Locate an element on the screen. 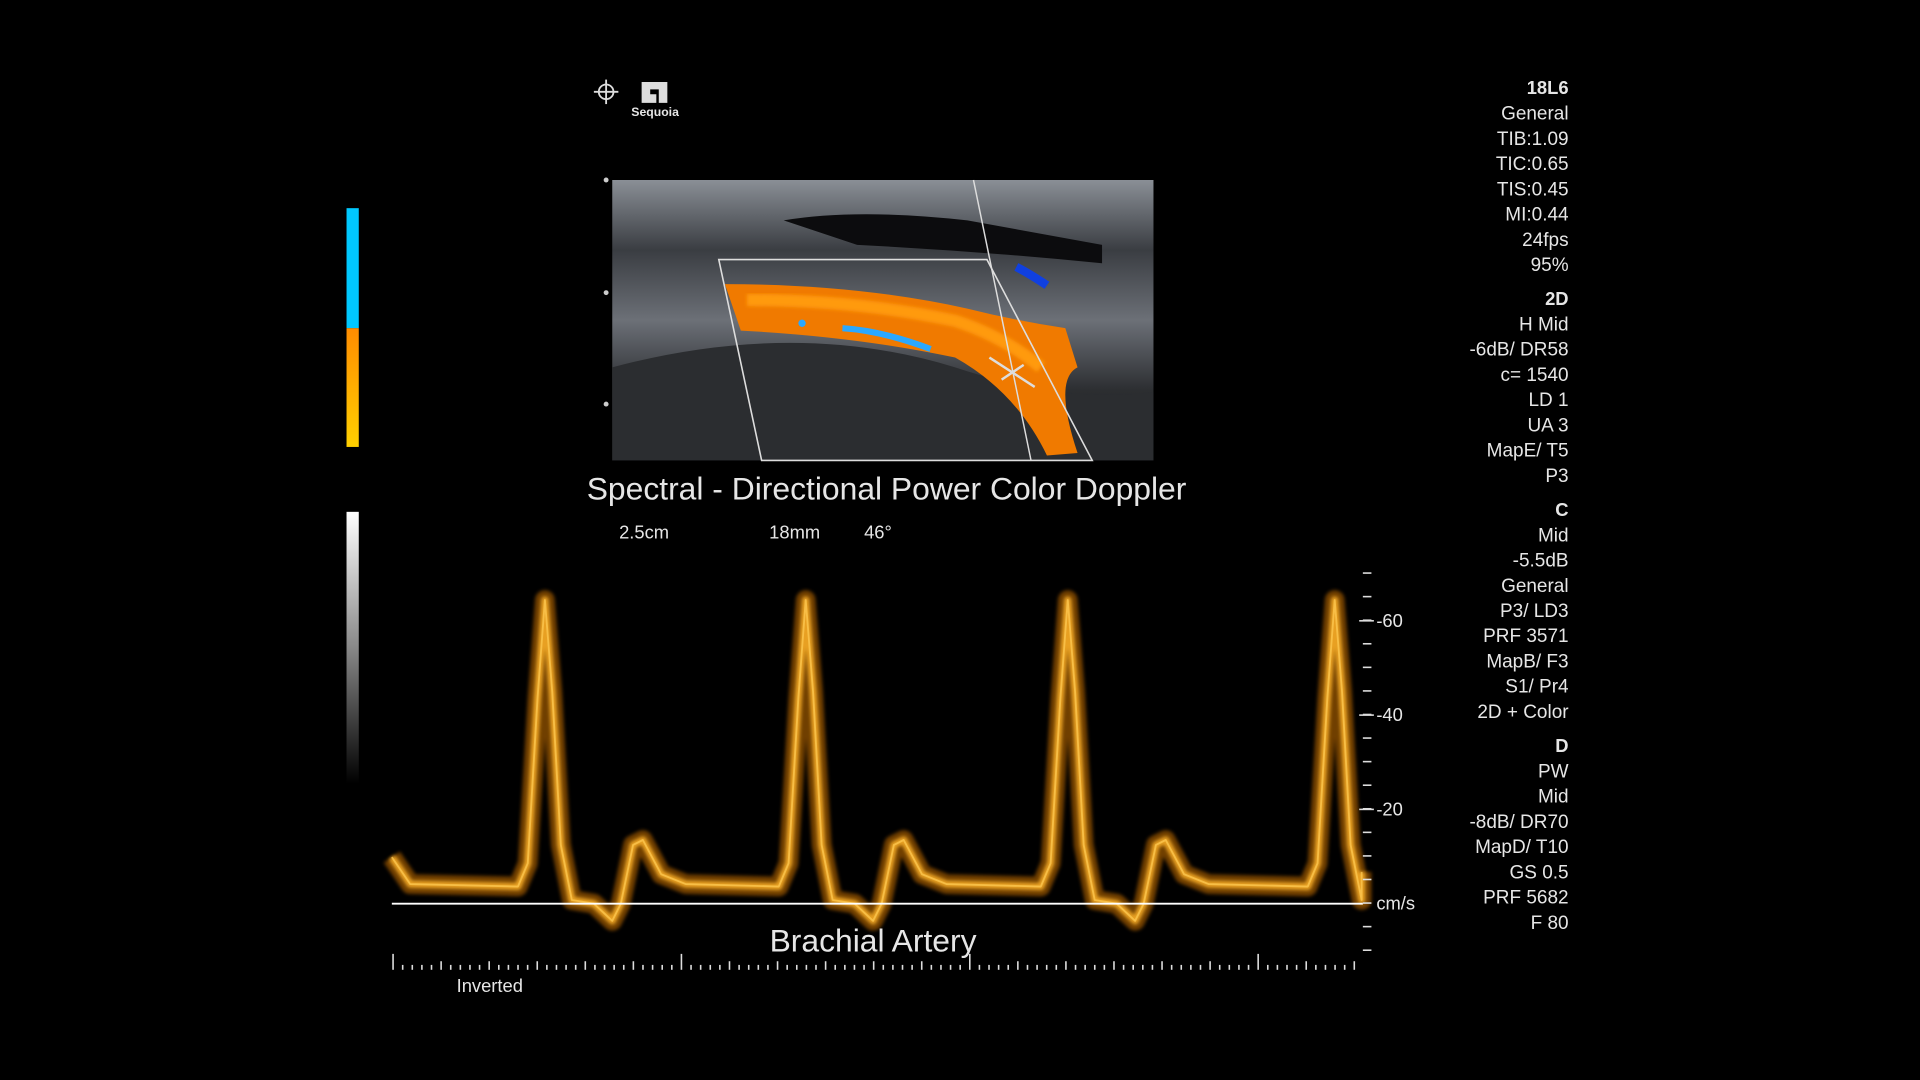  parameter: TIS:0.45 is located at coordinates (1533, 189).